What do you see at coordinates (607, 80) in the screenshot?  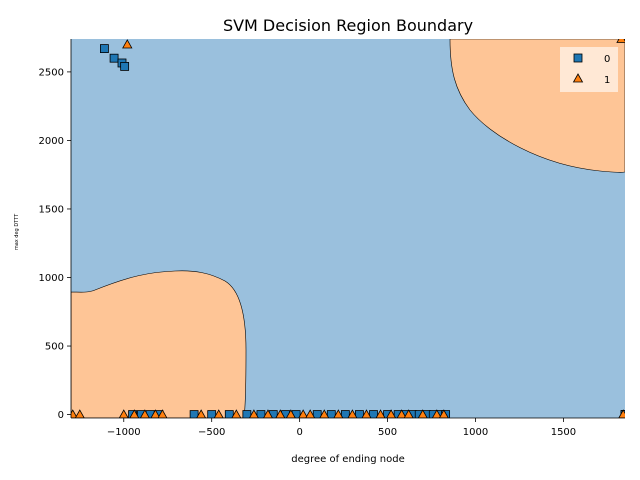 I see `legend-label-class-1: 1` at bounding box center [607, 80].